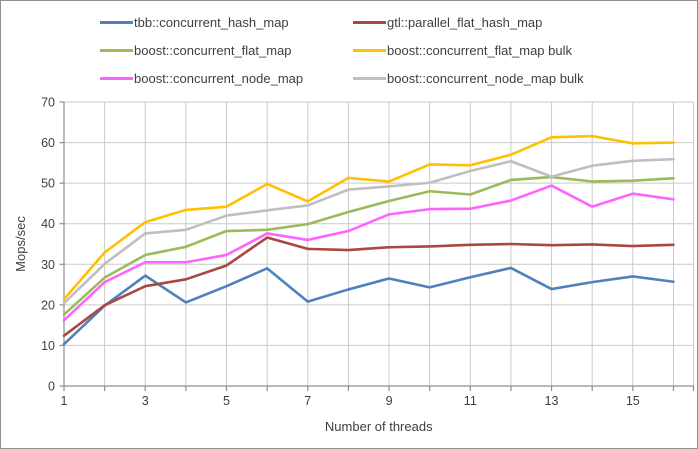 The width and height of the screenshot is (698, 449). I want to click on legend-item: boost::concurrent_flat_map bulk, so click(462, 51).